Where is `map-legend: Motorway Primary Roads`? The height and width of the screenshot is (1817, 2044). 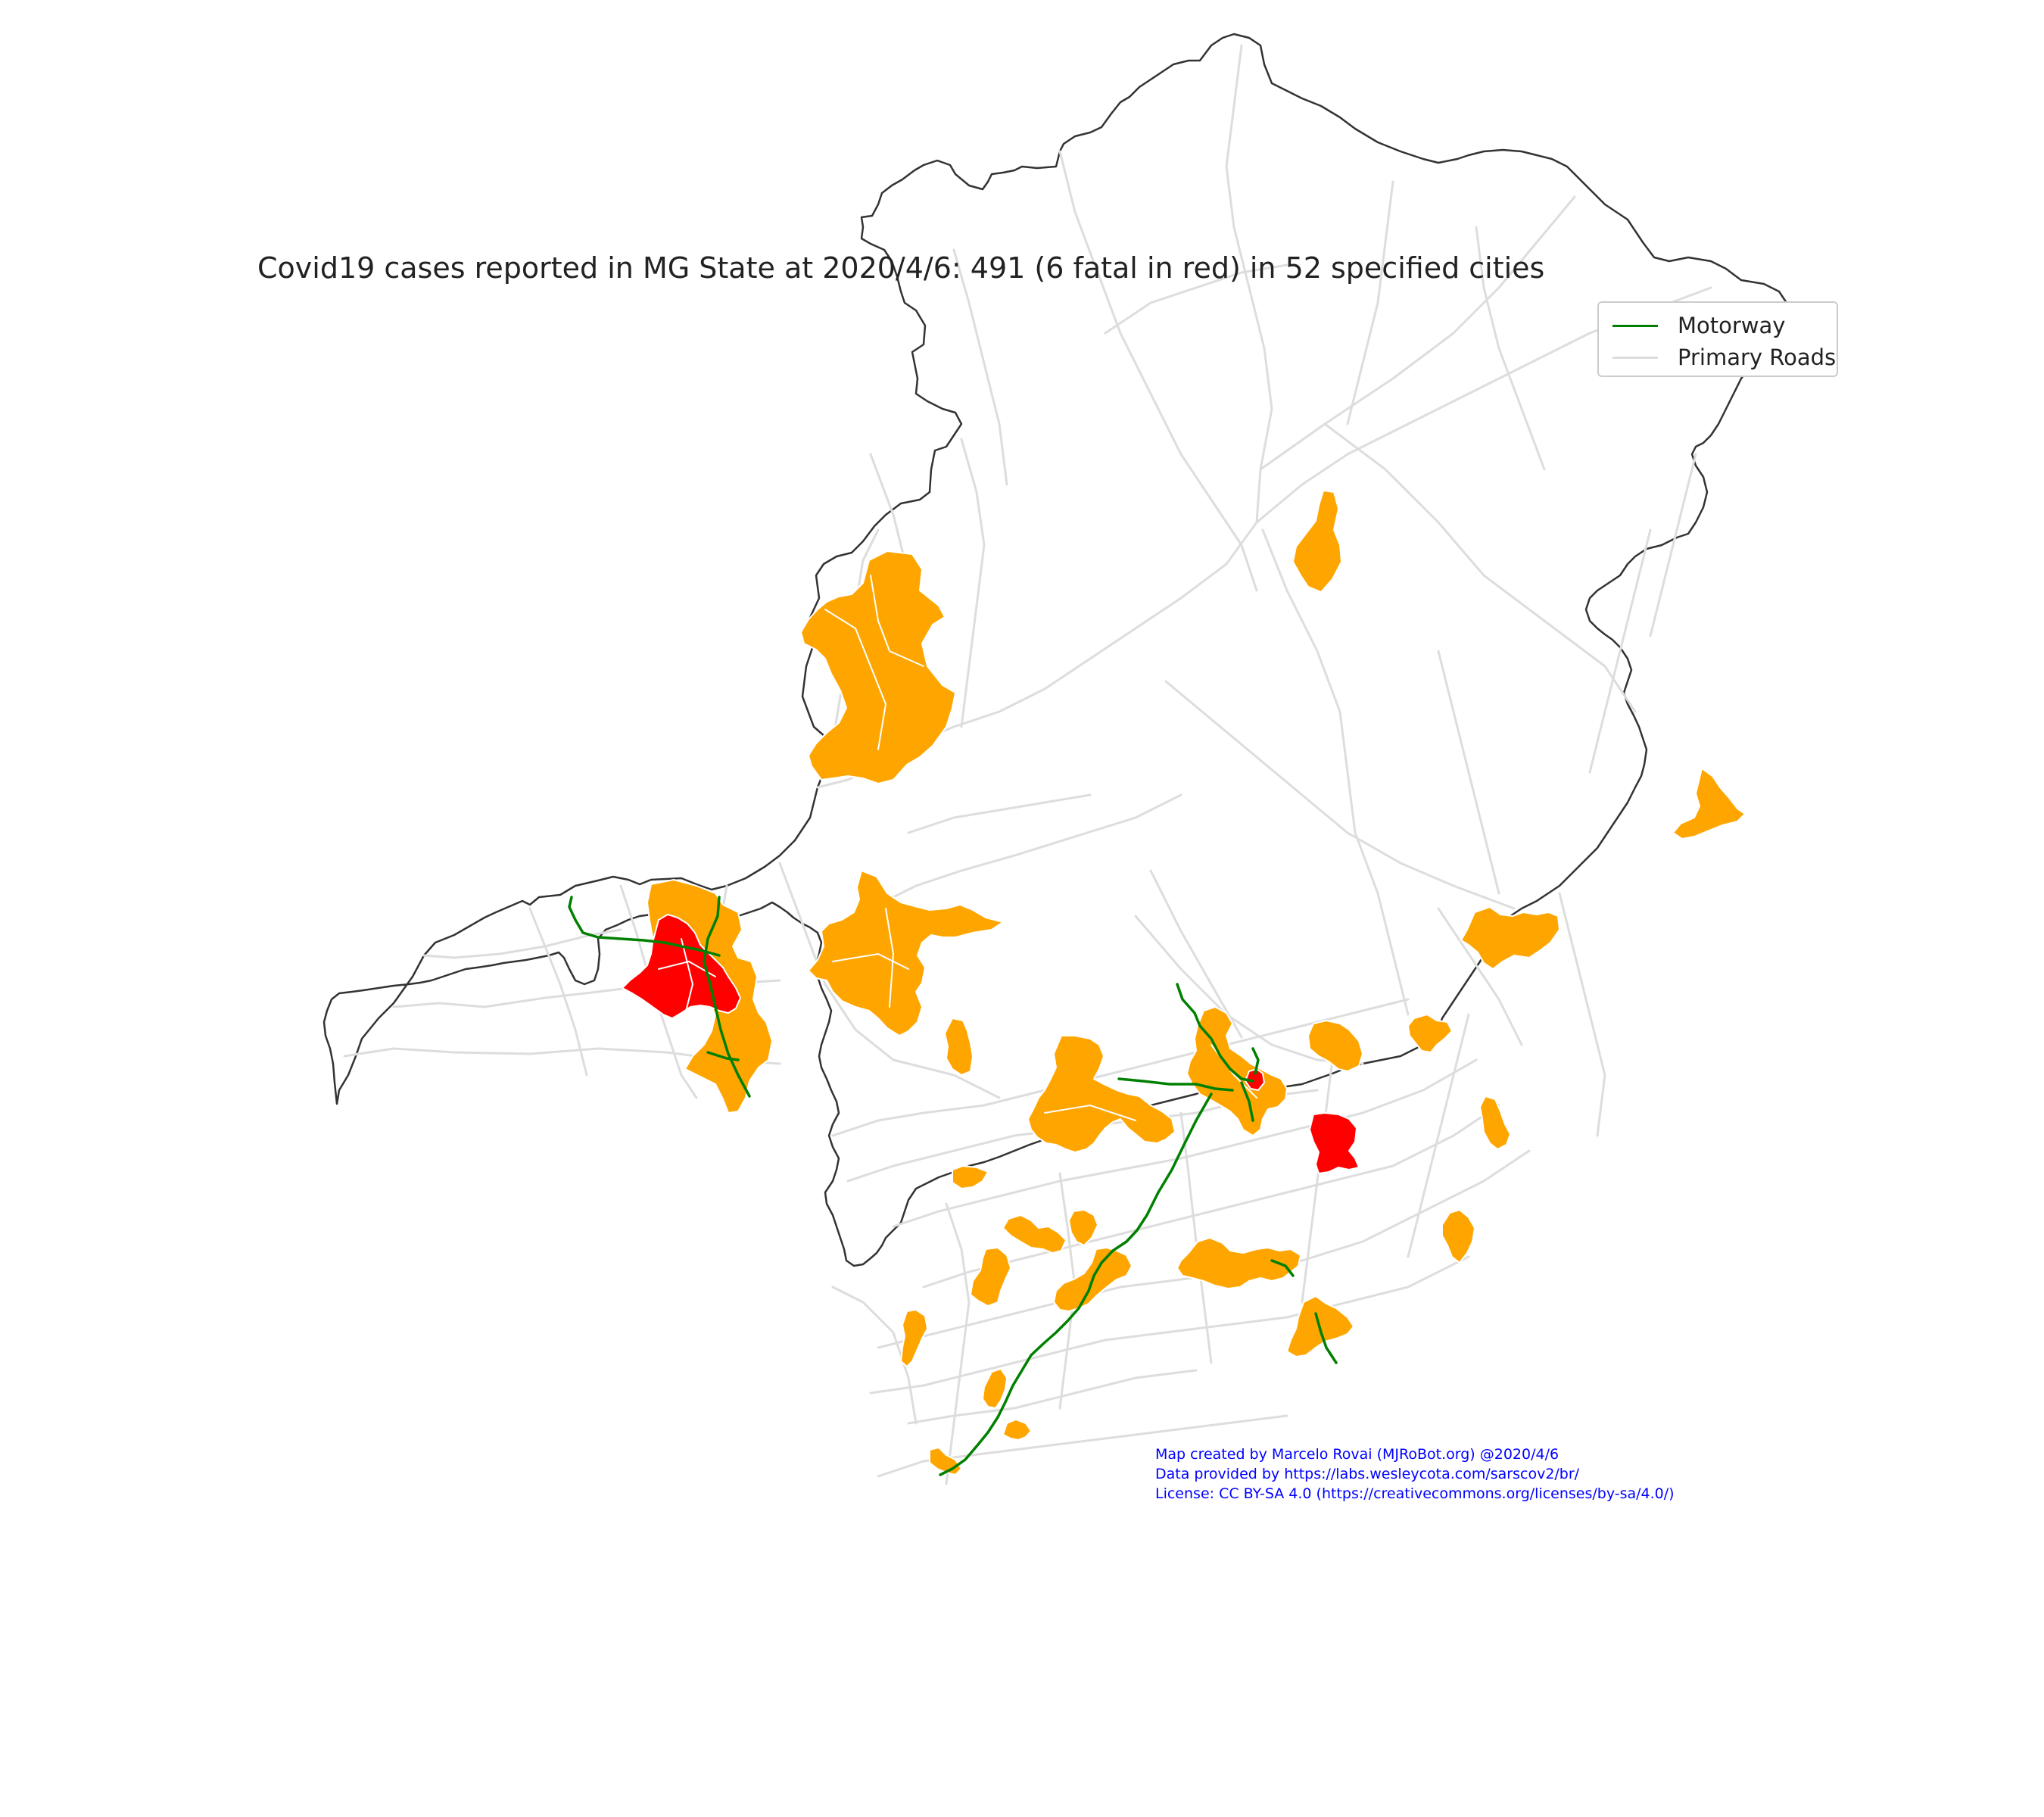
map-legend: Motorway Primary Roads is located at coordinates (1718, 339).